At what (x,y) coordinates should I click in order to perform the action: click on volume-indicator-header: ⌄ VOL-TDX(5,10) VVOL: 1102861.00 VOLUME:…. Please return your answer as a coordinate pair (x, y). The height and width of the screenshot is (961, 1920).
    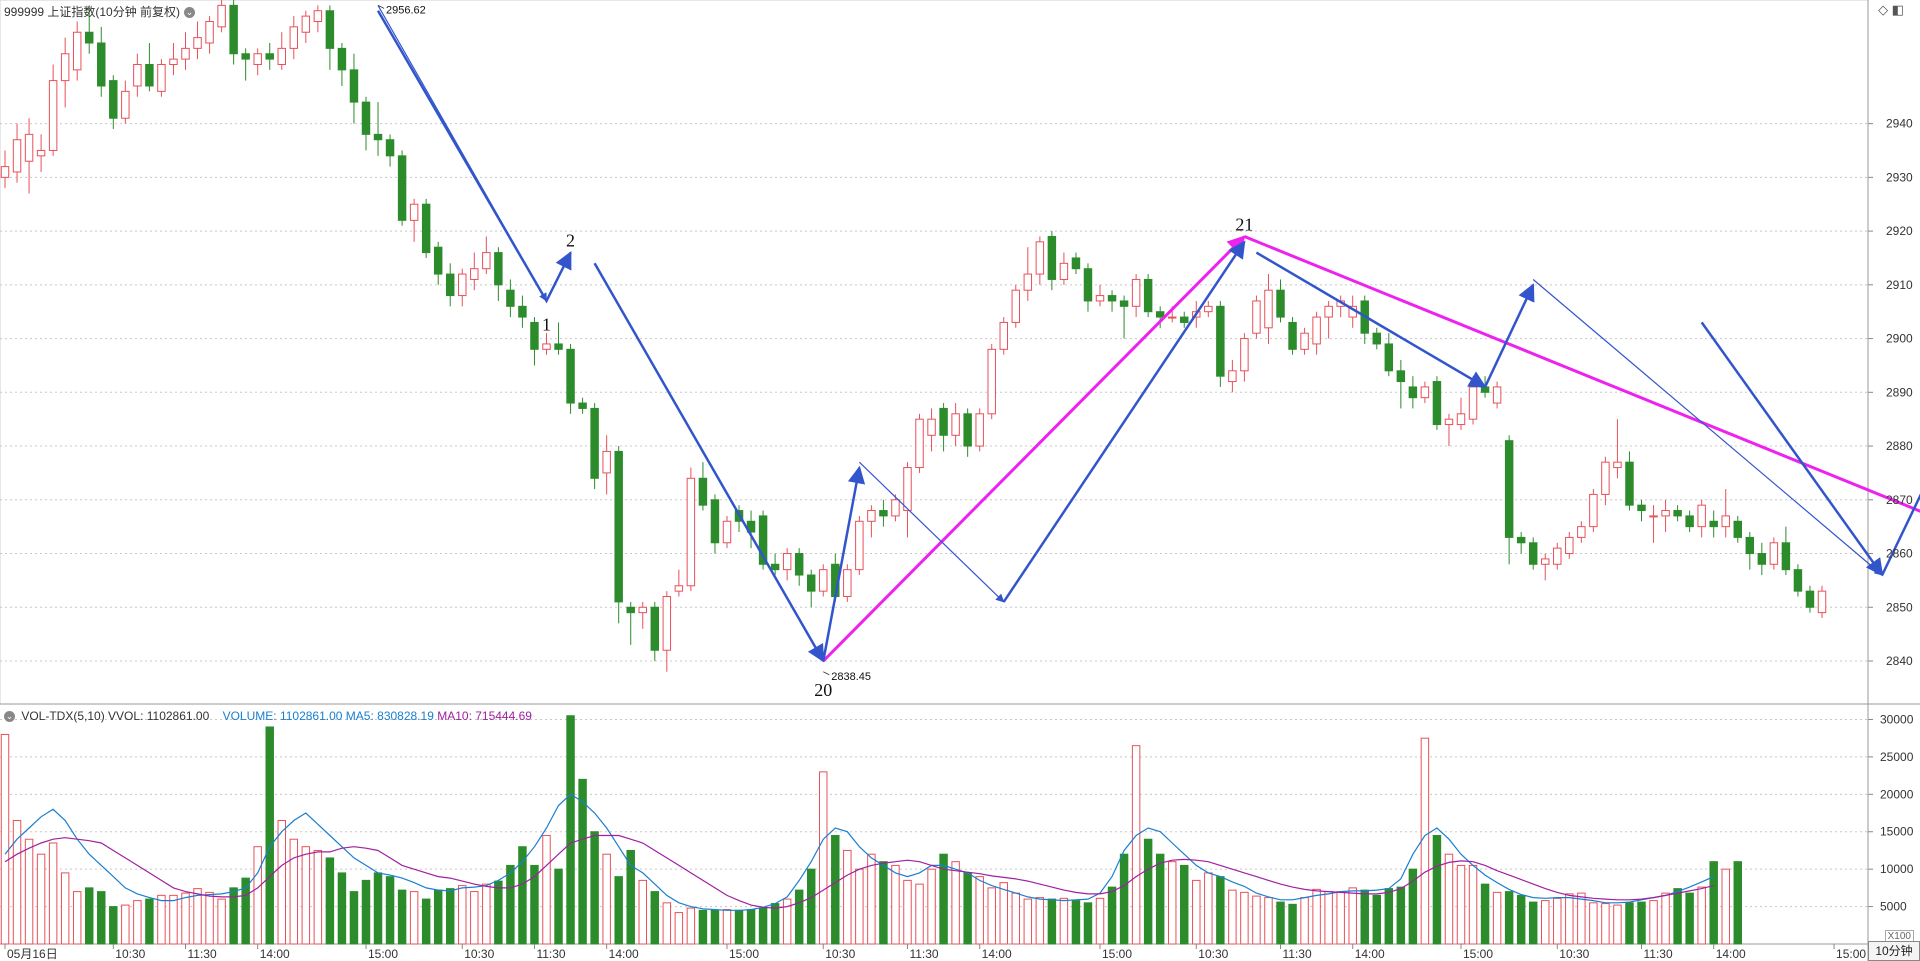
    Looking at the image, I should click on (268, 716).